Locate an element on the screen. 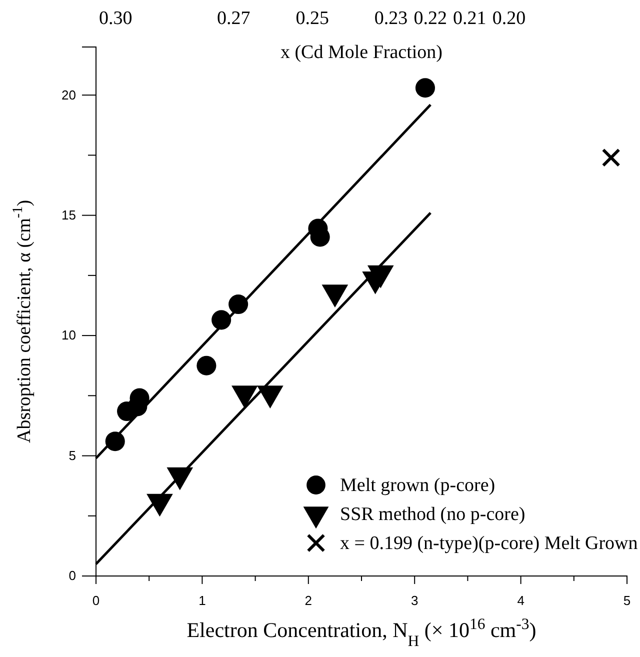 The width and height of the screenshot is (640, 657). x-tick-label: 2 is located at coordinates (308, 600).